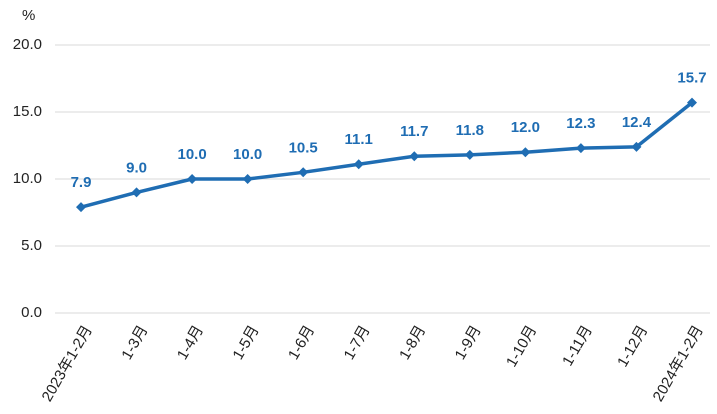 The width and height of the screenshot is (717, 414). I want to click on x-tick-label: 1-4月, so click(190, 342).